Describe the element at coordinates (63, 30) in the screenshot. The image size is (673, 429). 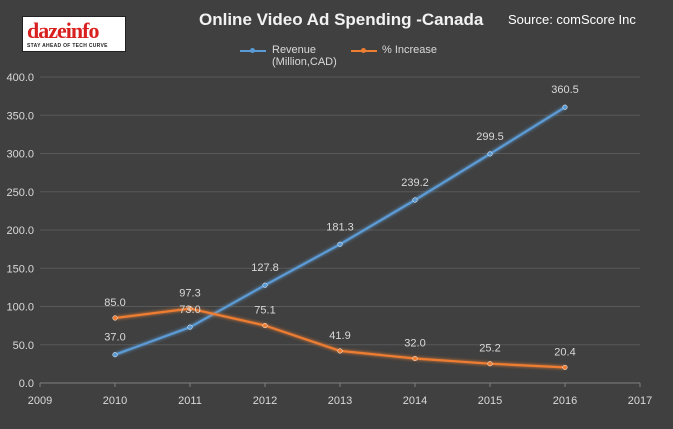
I see `logo-text: dazeinfo` at that location.